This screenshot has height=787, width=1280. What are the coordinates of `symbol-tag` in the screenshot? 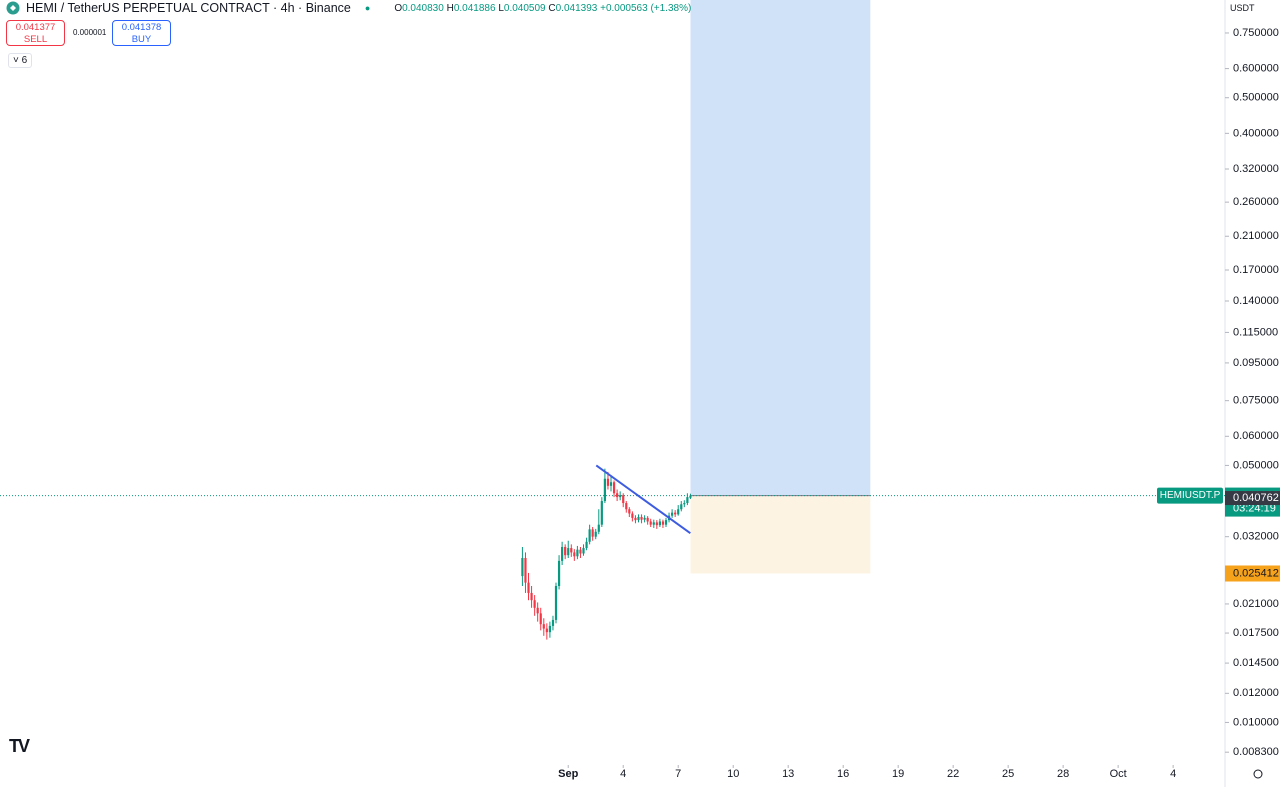 It's located at (1190, 495).